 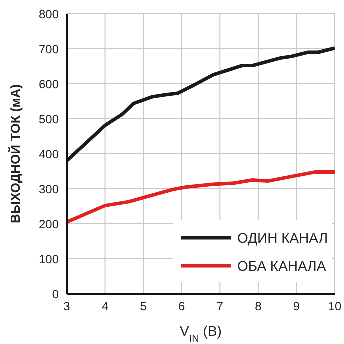 What do you see at coordinates (201, 197) in the screenshot?
I see `line-series` at bounding box center [201, 197].